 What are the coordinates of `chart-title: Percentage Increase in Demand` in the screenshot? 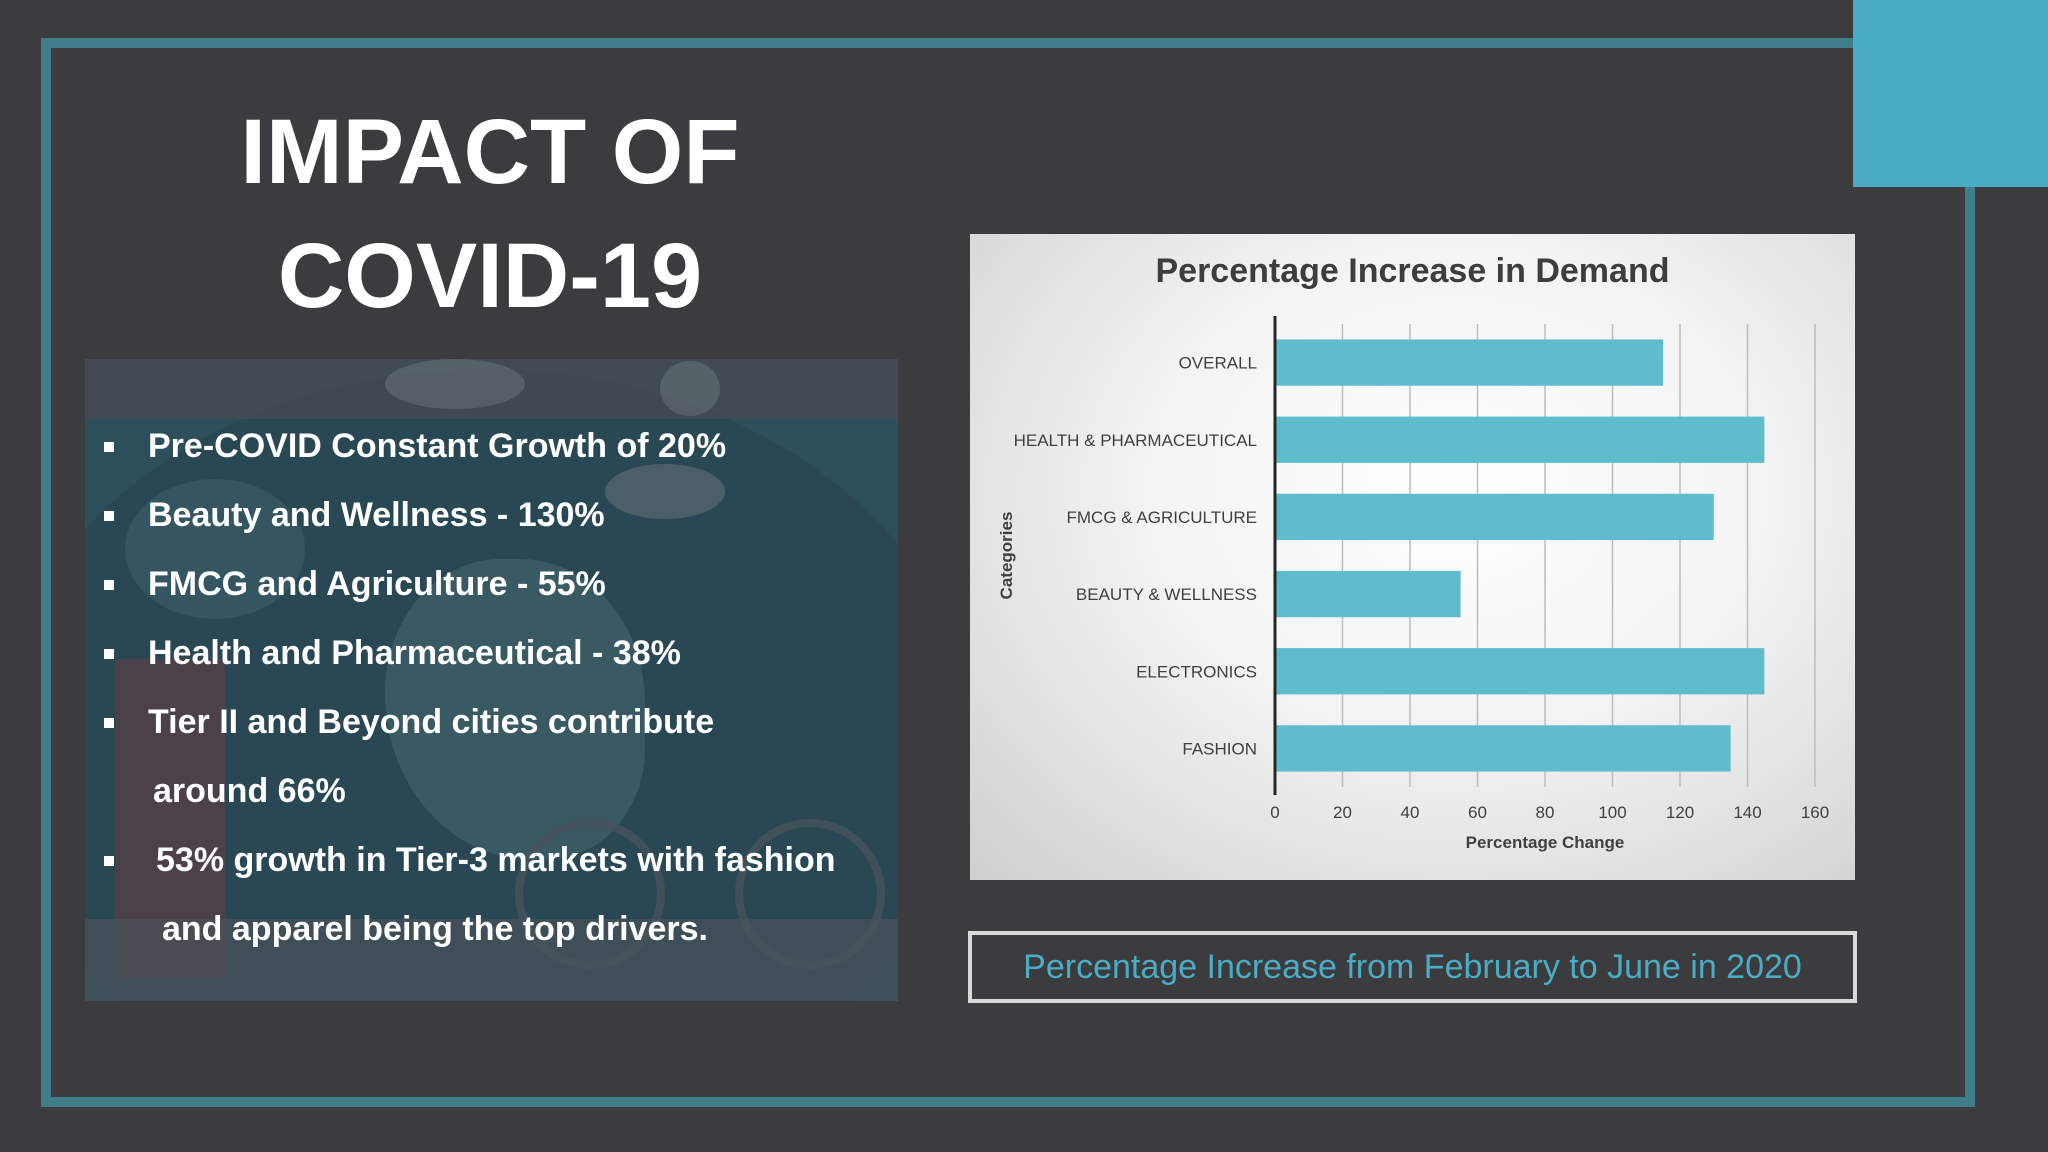 It's located at (1412, 271).